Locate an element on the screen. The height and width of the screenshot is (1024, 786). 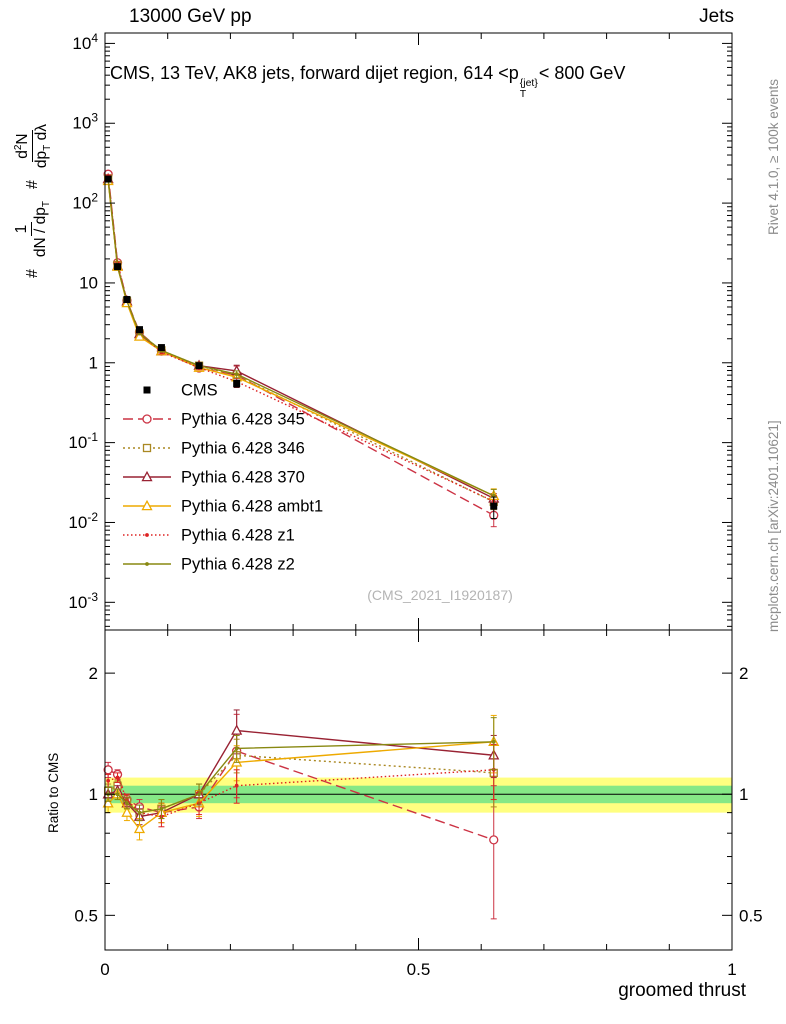
pt-superscript: {jet} is located at coordinates (528, 83).